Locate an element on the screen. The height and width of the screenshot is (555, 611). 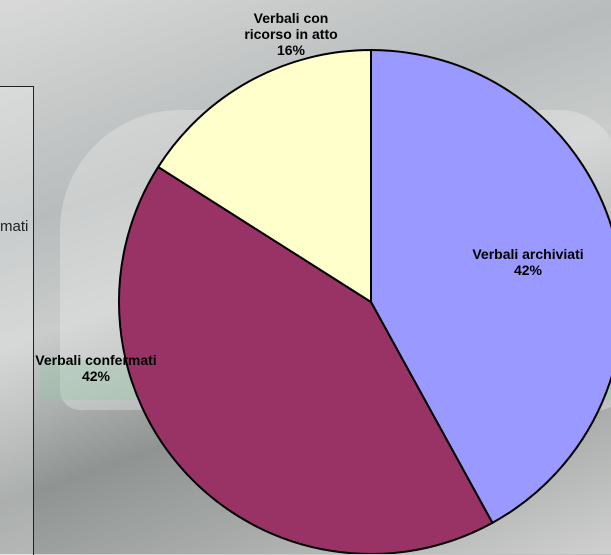
slice-value-label: 16% is located at coordinates (291, 50).